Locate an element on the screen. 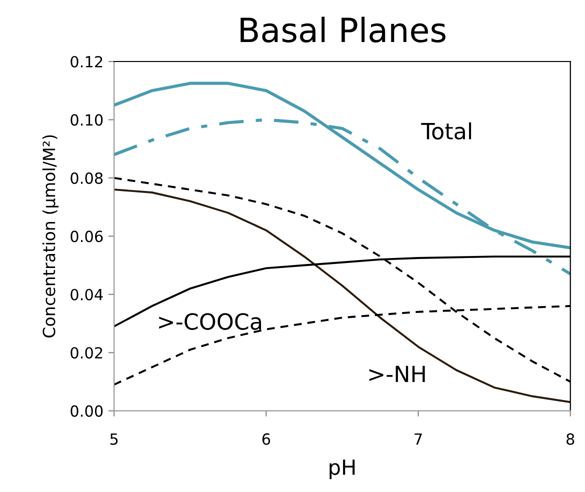 The width and height of the screenshot is (585, 492). x-axis-title: pH is located at coordinates (342, 470).